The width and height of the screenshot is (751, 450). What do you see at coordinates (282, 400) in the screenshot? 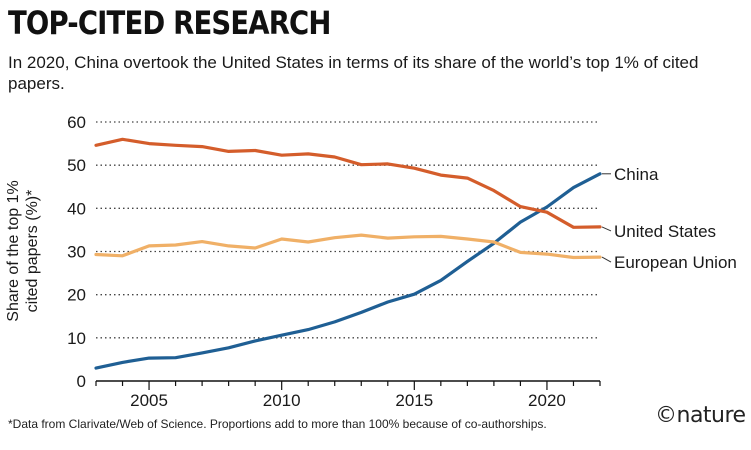
I see `x-tick-label: 2010` at bounding box center [282, 400].